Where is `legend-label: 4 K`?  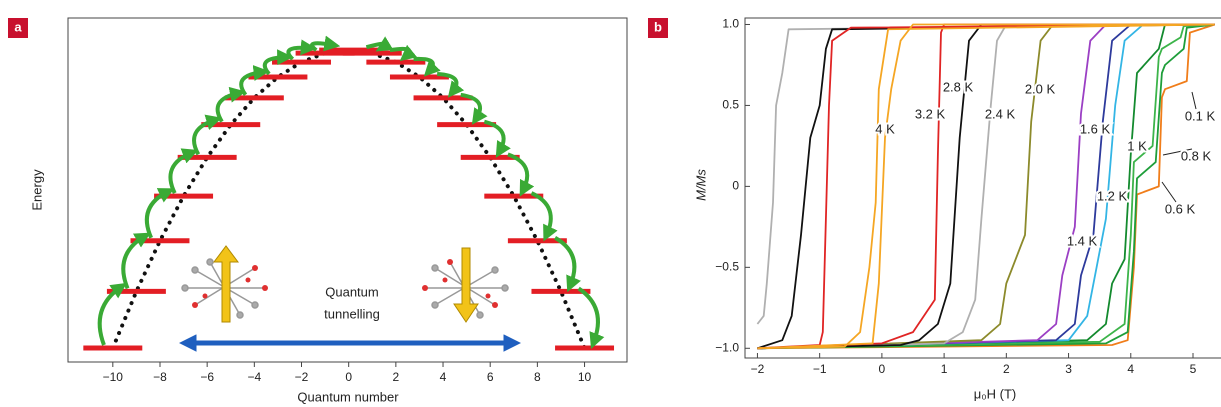
legend-label: 4 K is located at coordinates (885, 128).